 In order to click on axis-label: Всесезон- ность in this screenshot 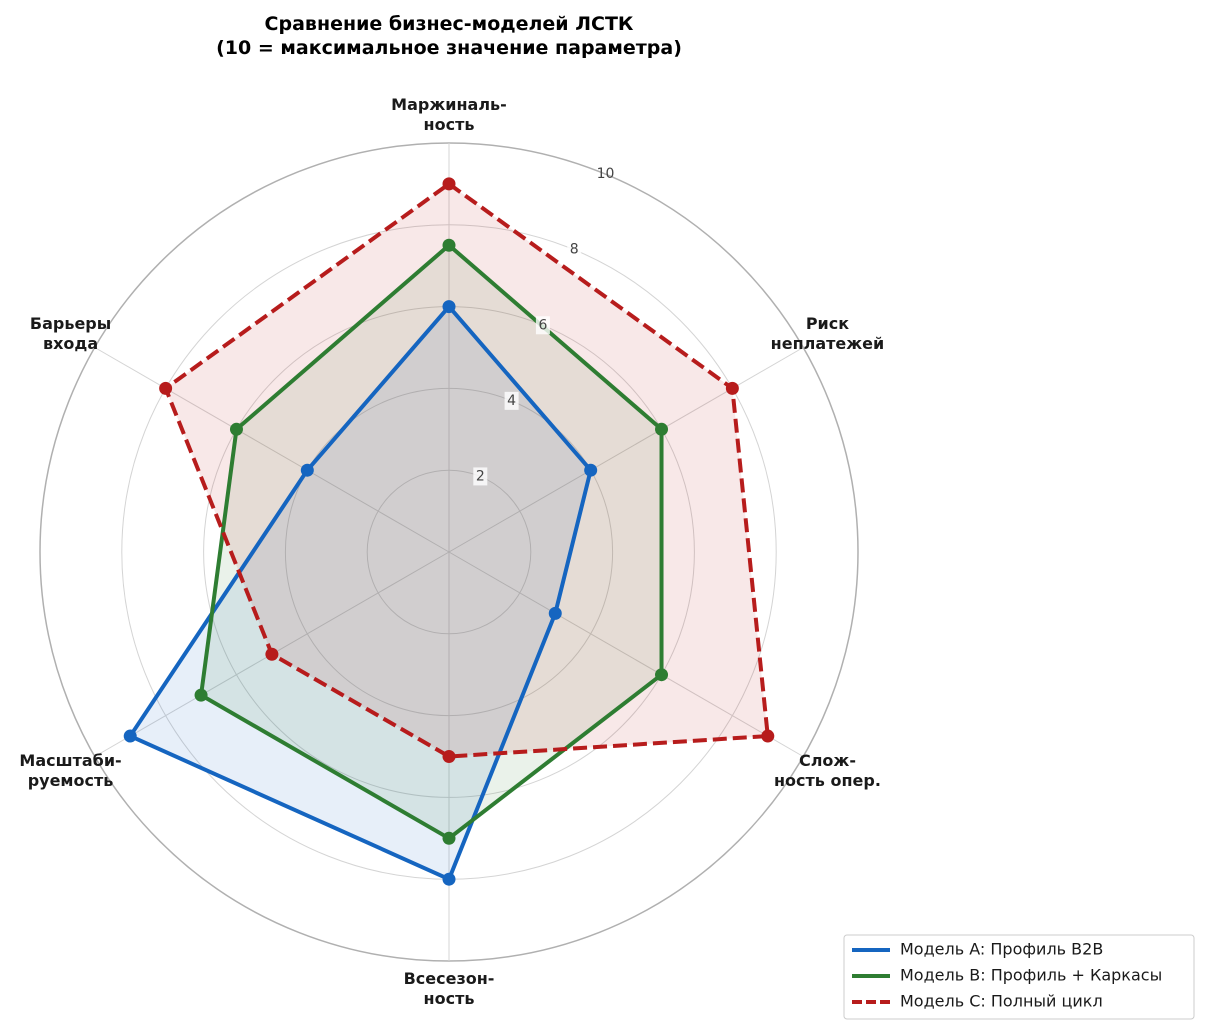, I will do `click(449, 988)`.